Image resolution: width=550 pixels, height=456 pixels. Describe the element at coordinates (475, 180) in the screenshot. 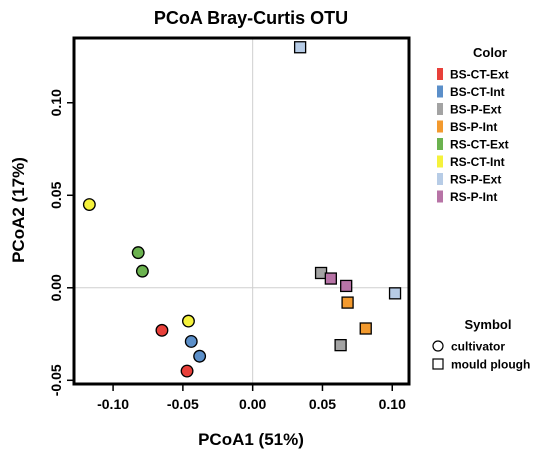

I see `legend-label-RS-P-Ext: RS-P-Ext` at that location.